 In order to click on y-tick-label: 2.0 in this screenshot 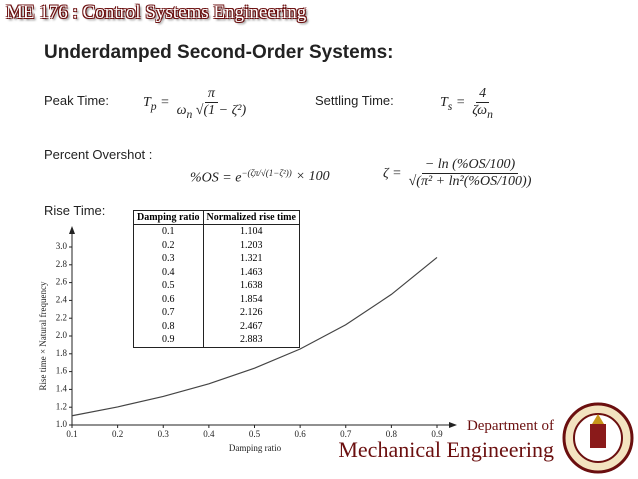, I will do `click(62, 335)`.